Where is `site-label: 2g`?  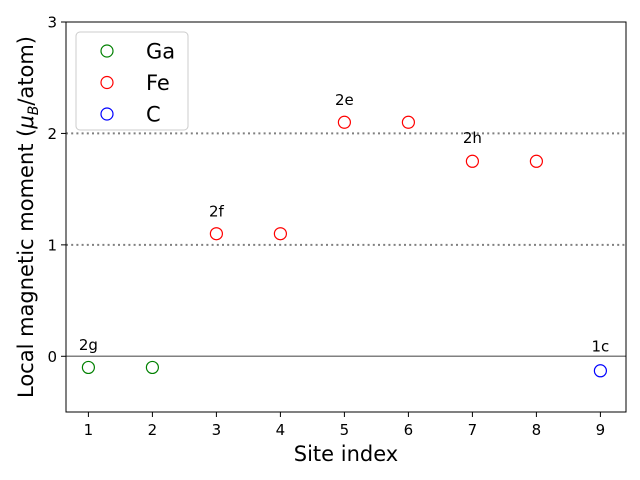
site-label: 2g is located at coordinates (88, 345).